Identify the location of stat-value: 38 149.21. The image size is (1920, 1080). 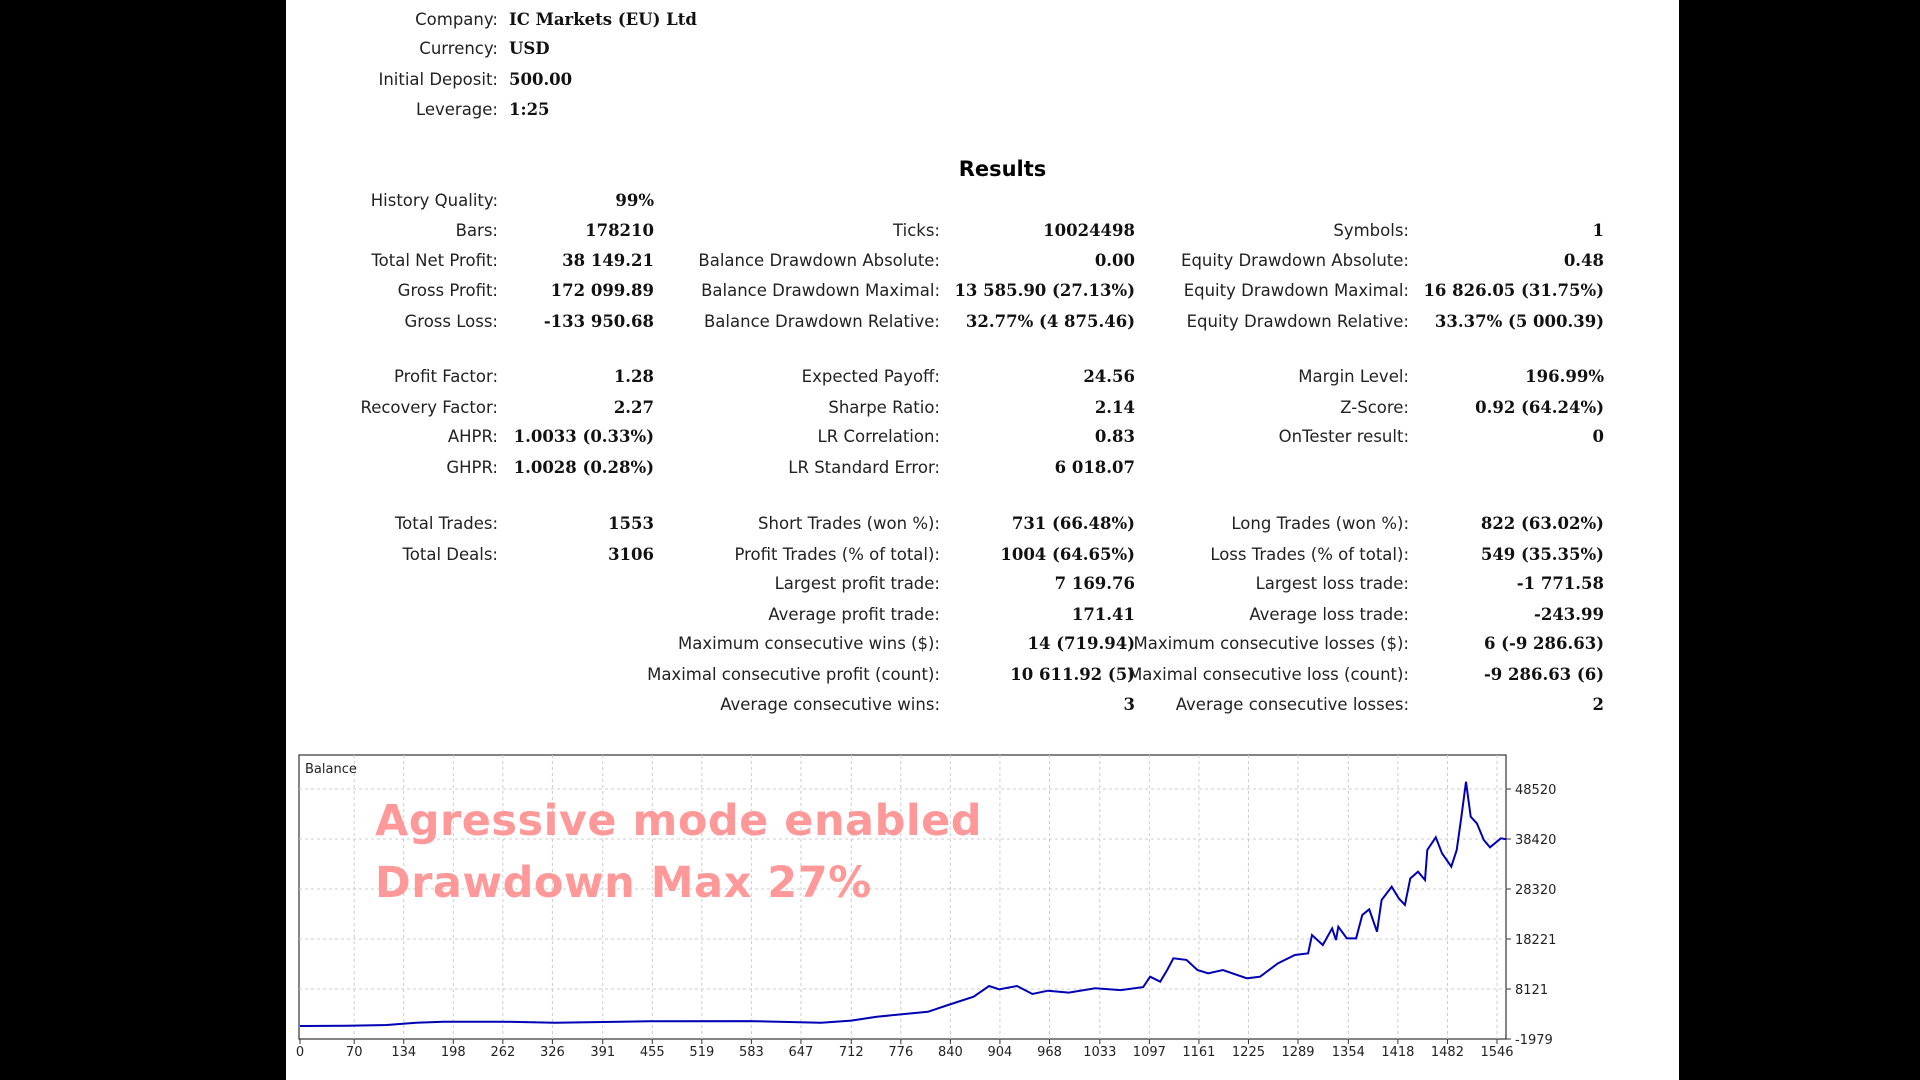
(608, 260).